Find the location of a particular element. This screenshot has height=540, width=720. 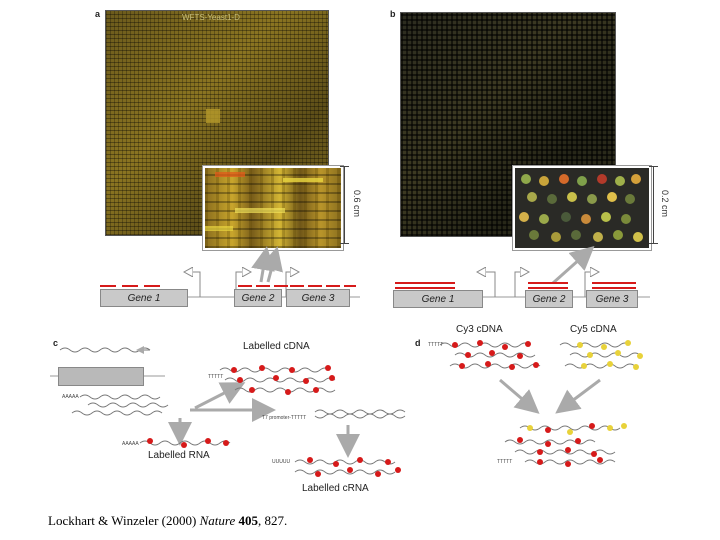

panel-a-center-feature is located at coordinates (213, 116).